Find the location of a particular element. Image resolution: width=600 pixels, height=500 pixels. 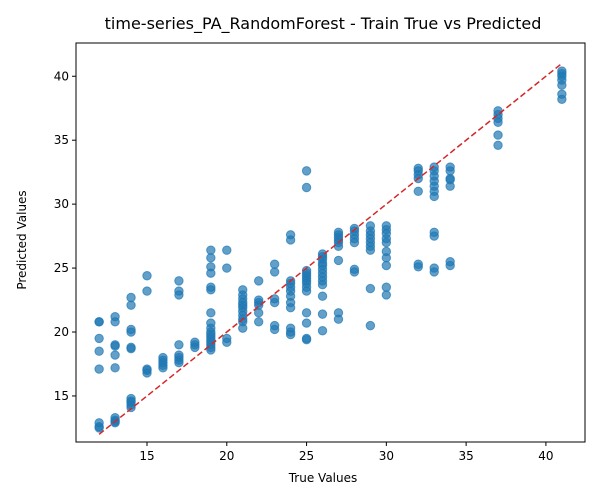

x-tick-label: 40 is located at coordinates (545, 456).